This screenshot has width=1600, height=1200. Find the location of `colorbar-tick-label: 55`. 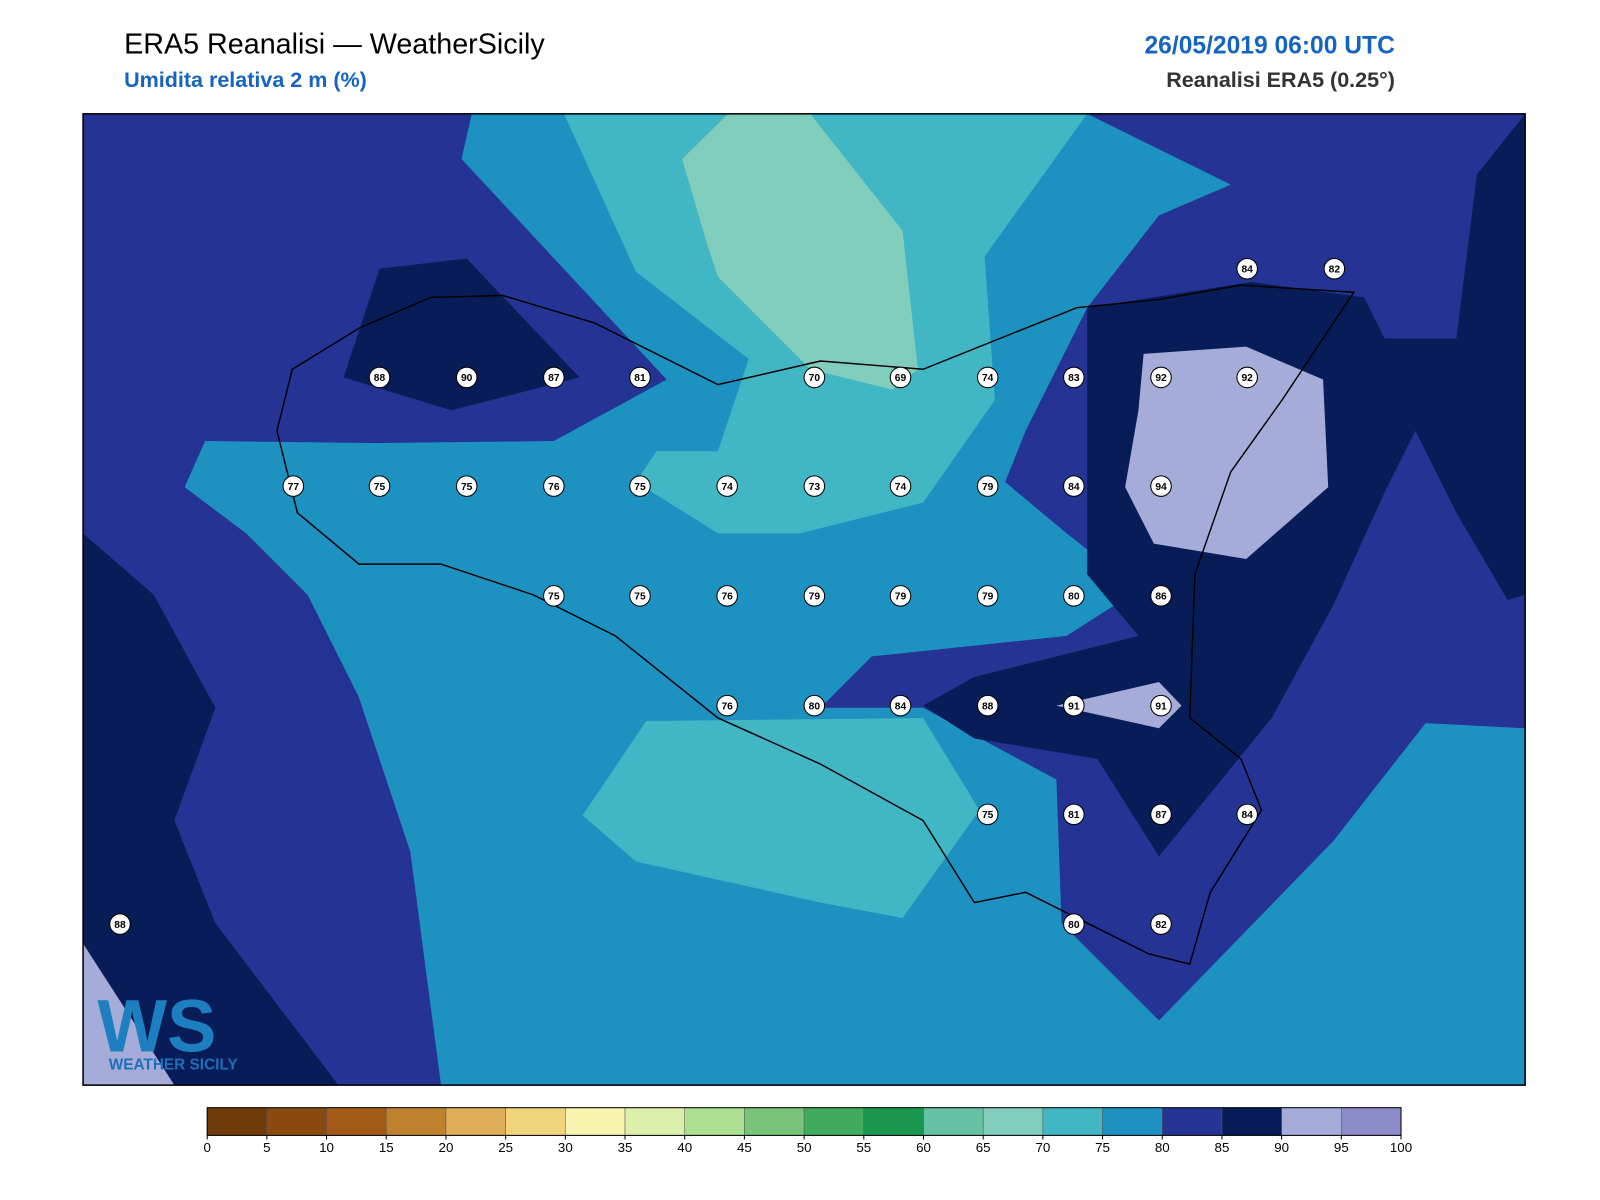

colorbar-tick-label: 55 is located at coordinates (863, 1147).